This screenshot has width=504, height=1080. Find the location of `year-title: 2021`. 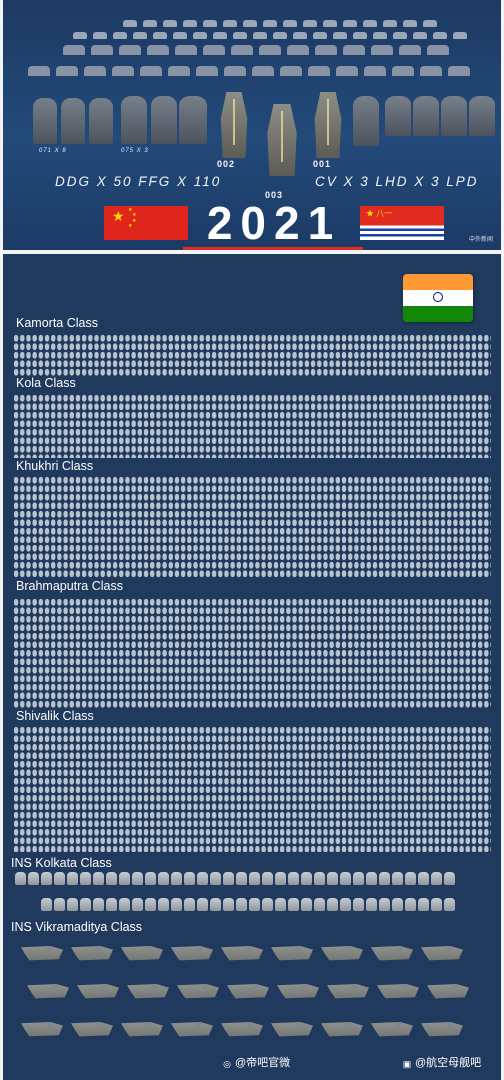

year-title: 2021 is located at coordinates (274, 223).